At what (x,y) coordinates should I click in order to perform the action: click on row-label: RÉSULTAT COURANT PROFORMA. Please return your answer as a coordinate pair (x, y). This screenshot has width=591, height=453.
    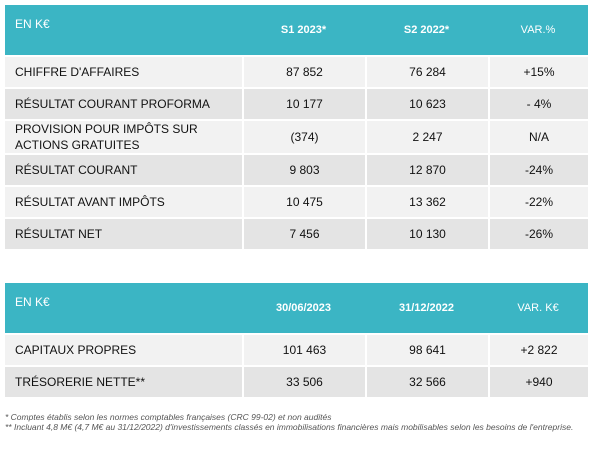
    Looking at the image, I should click on (123, 103).